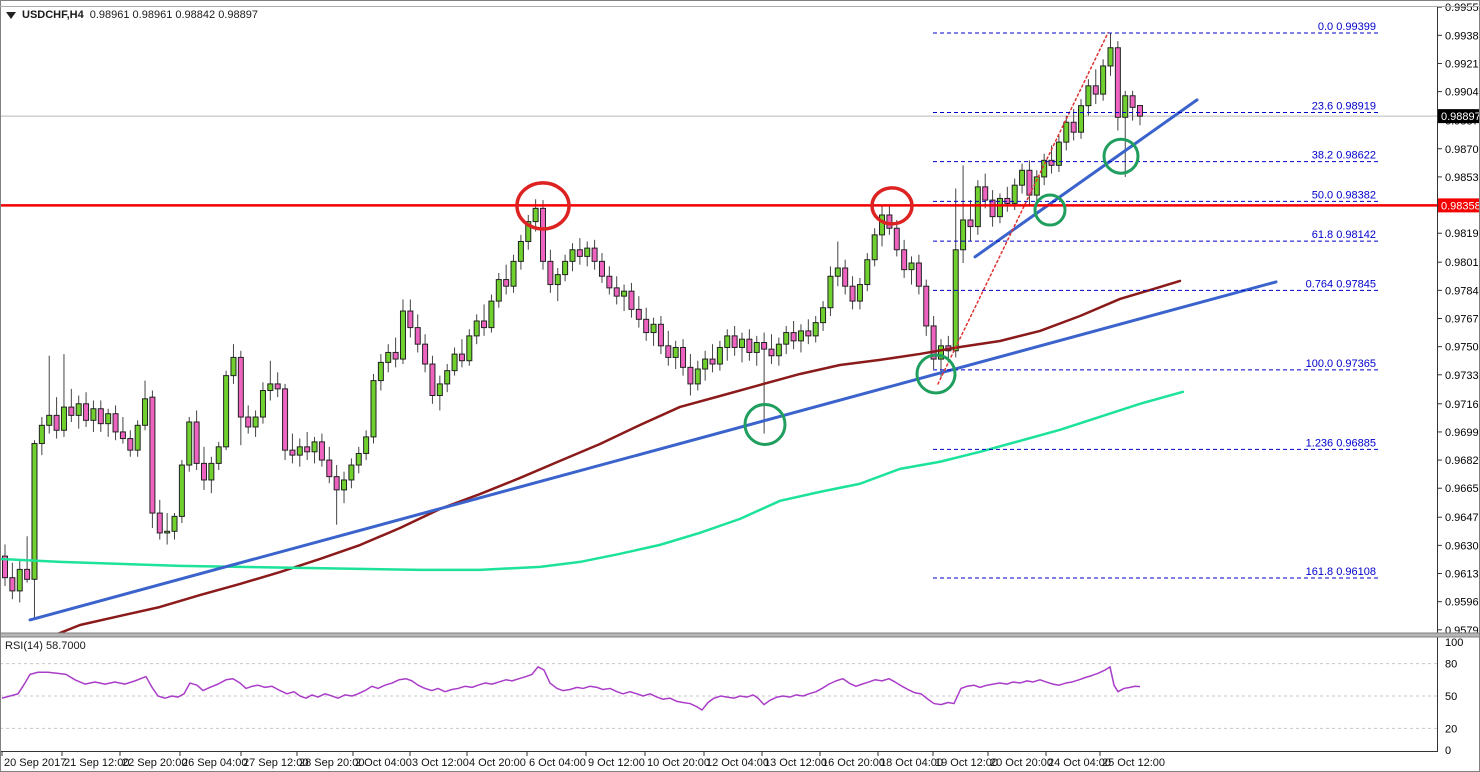  I want to click on red-line-price-badge-label: 0.98358, so click(1460, 206).